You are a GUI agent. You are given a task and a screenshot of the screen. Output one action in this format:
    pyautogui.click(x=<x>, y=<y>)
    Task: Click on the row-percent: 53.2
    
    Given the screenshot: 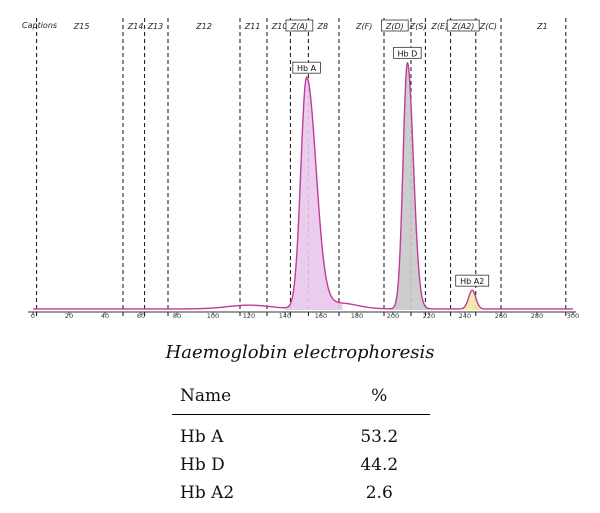 What is the action you would take?
    pyautogui.click(x=379, y=437)
    